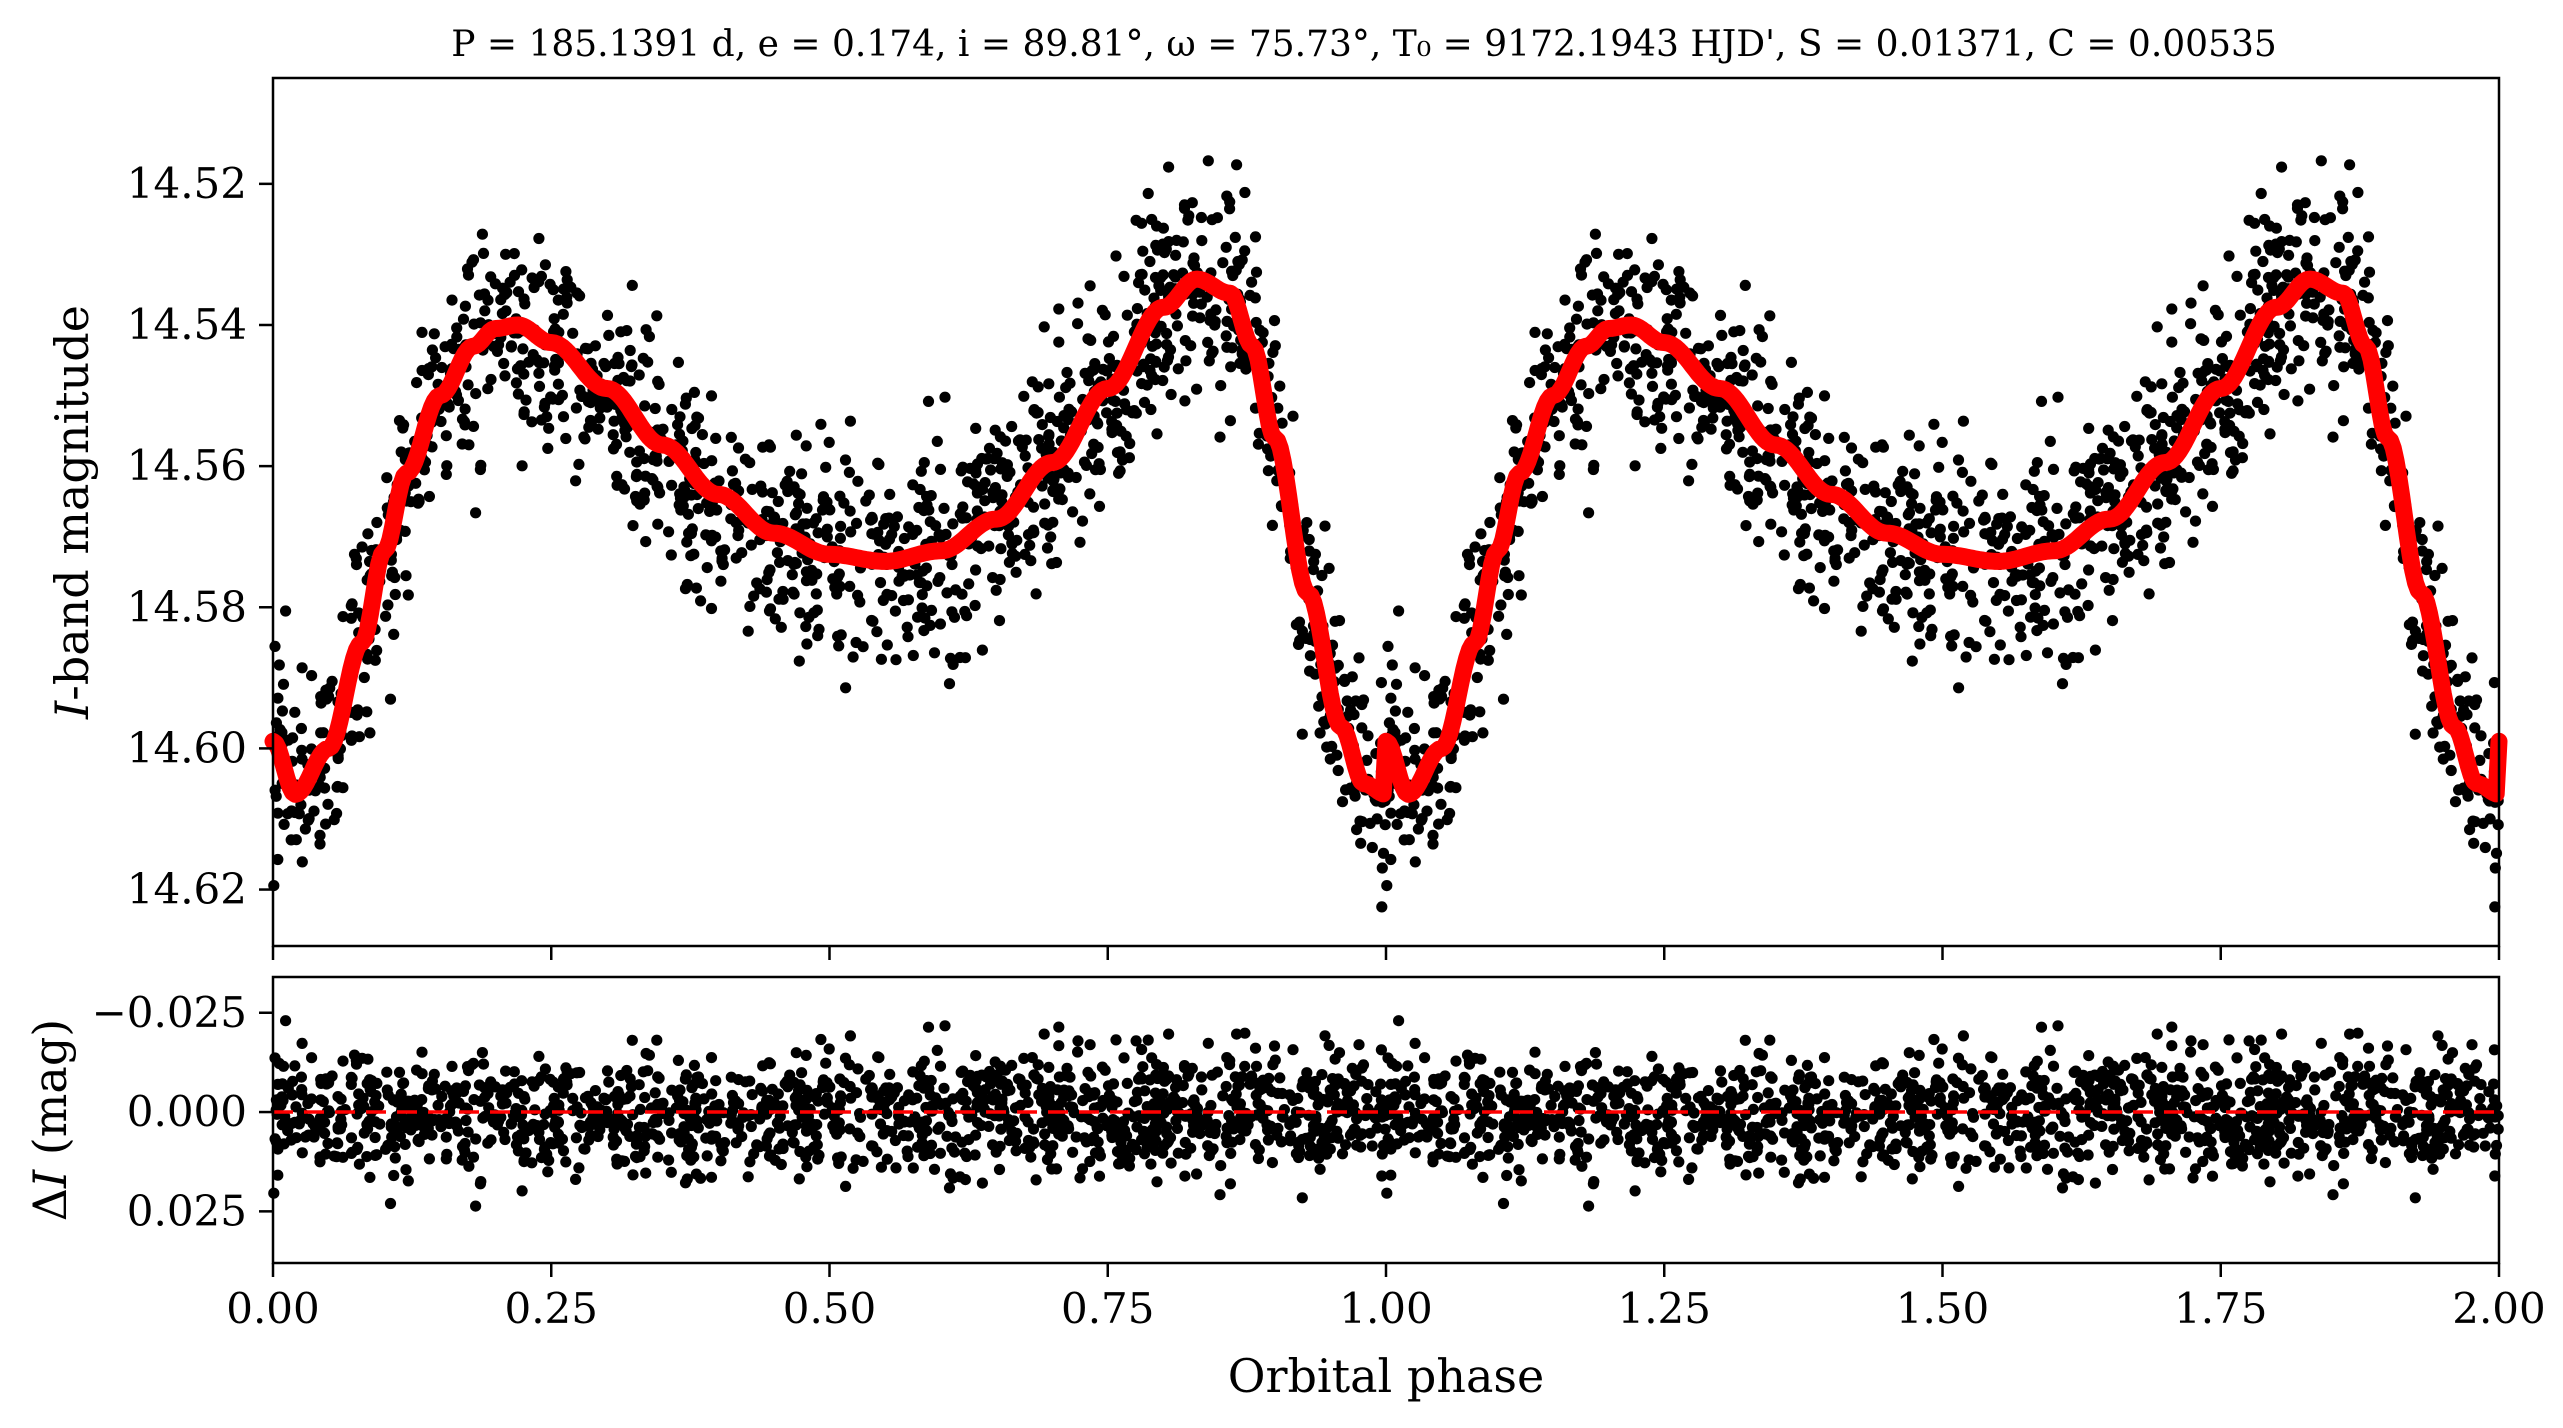  Describe the element at coordinates (187, 606) in the screenshot. I see `y-tick-label: 14.58` at that location.